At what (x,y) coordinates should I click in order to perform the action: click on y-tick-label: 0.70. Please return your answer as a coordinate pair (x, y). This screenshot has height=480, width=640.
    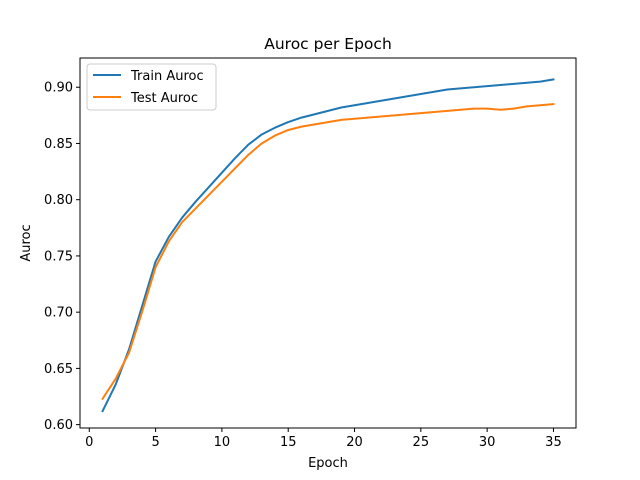
    Looking at the image, I should click on (58, 313).